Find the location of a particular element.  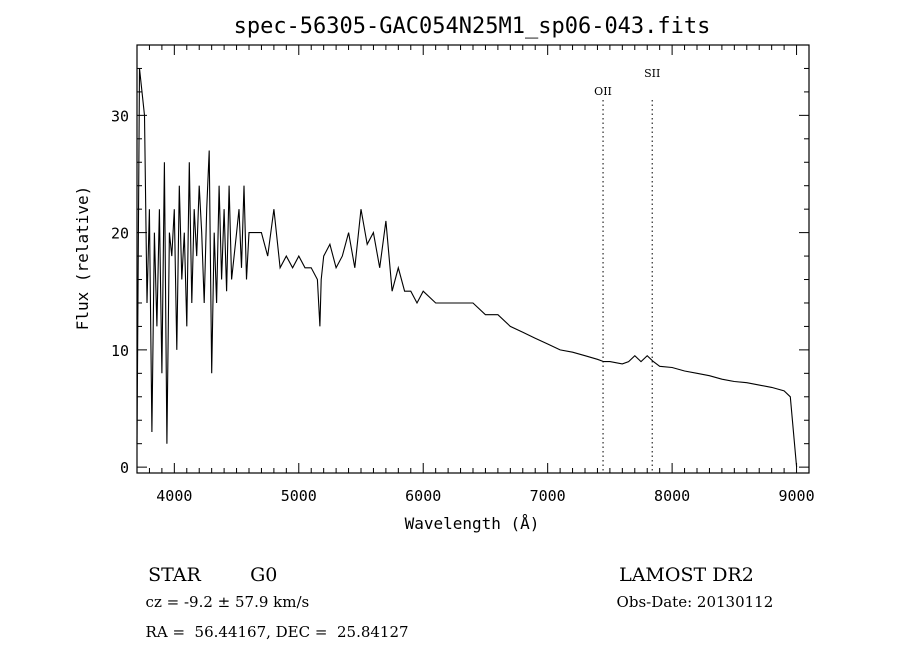

obs-date: Obs-Date: 20130112 is located at coordinates (695, 602).